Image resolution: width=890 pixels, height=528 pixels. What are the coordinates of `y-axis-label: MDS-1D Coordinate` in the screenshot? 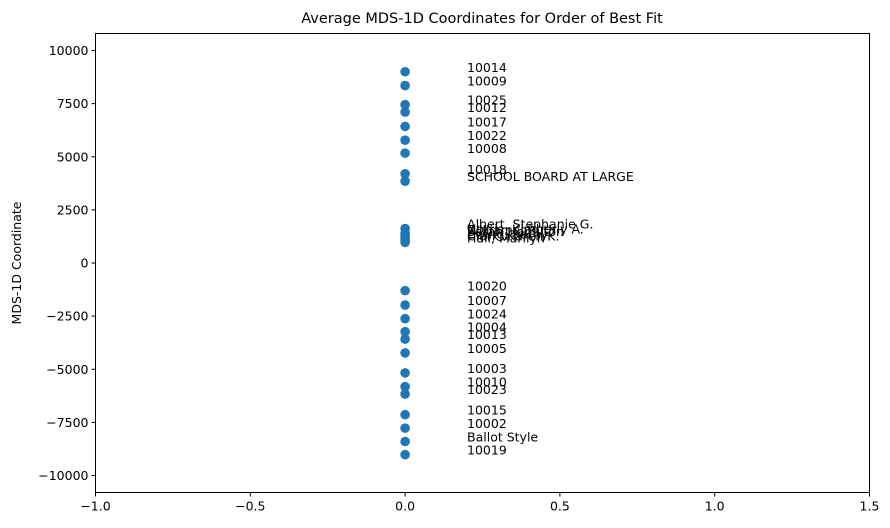 It's located at (16, 262).